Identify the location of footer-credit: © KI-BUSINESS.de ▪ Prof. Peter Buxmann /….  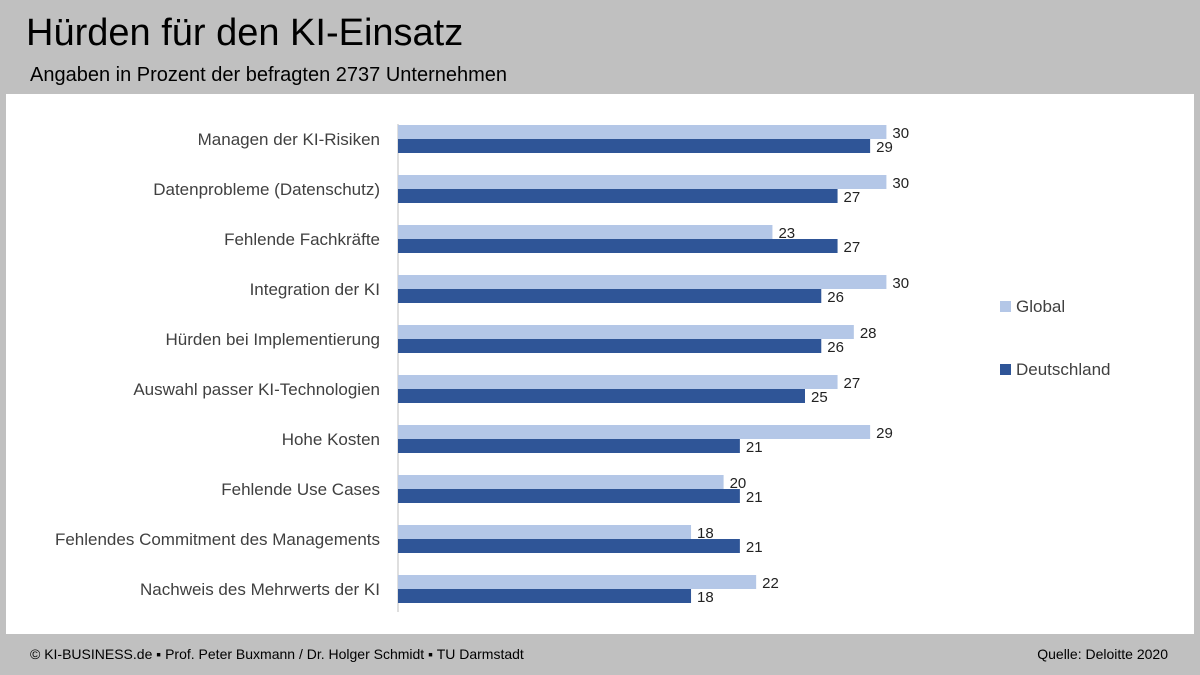
(277, 654).